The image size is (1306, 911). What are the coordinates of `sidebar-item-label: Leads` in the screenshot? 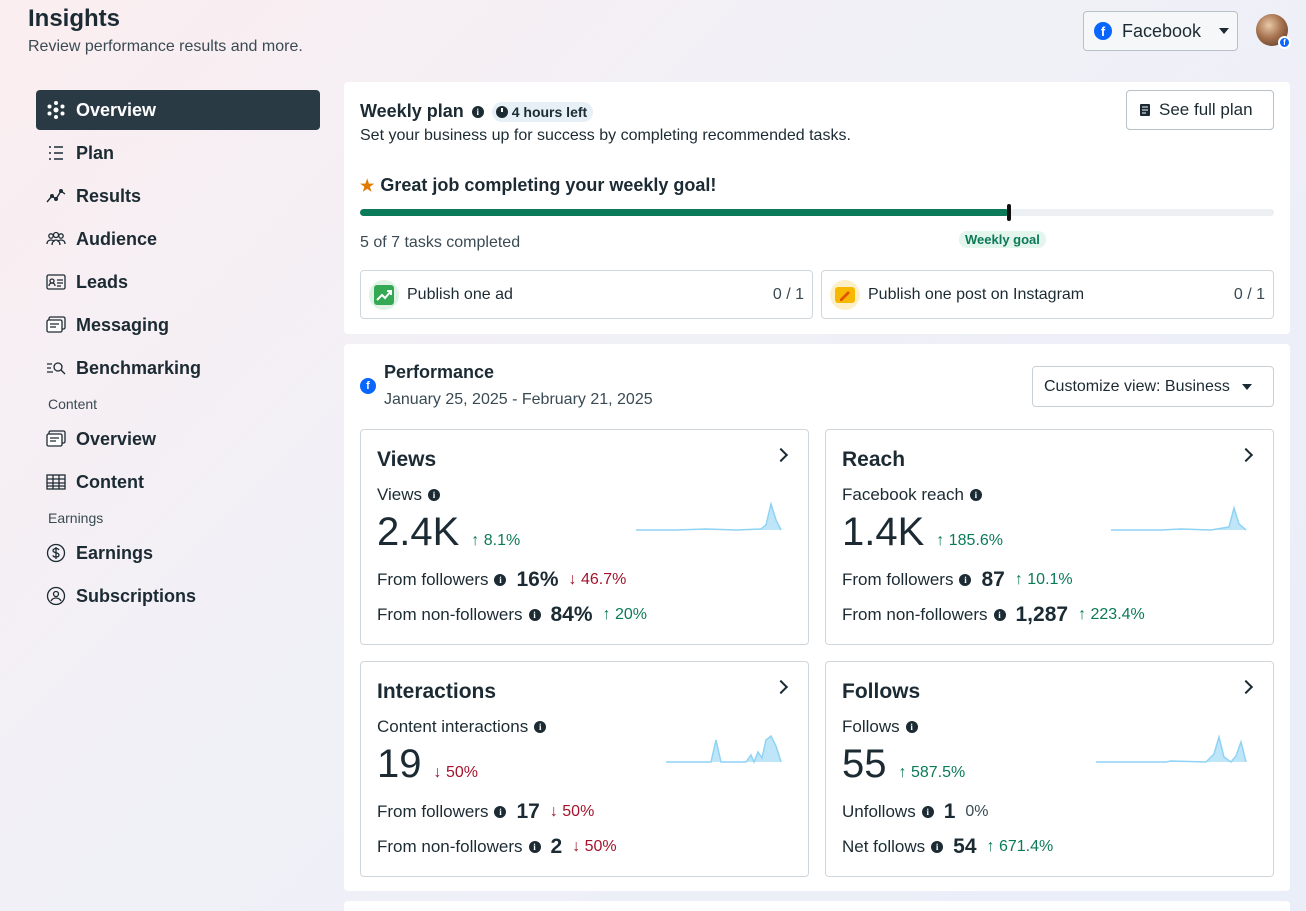 It's located at (102, 281).